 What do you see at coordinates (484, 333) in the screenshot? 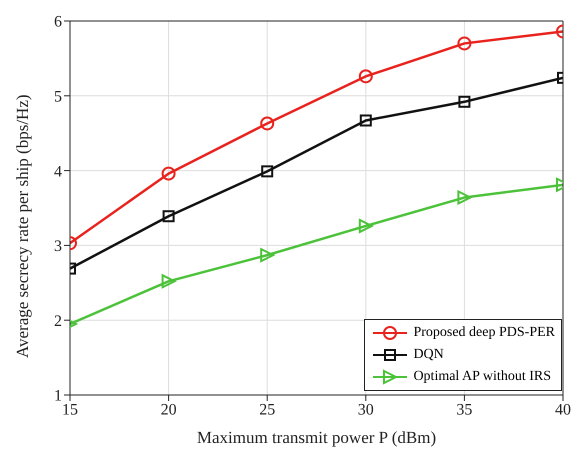
I see `legend-label: Proposed deep PDS-PER` at bounding box center [484, 333].